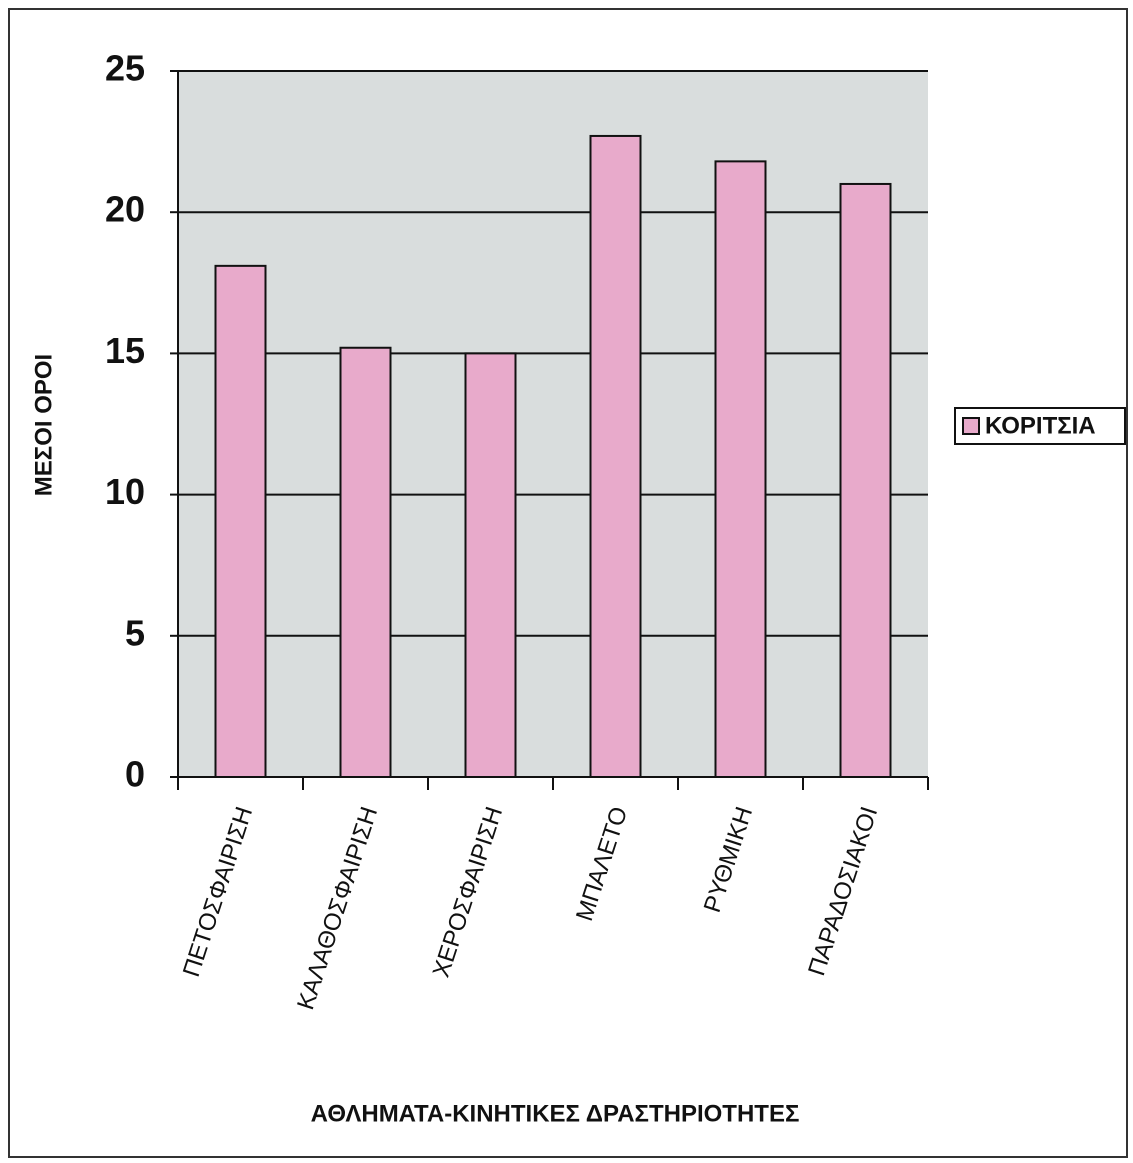  What do you see at coordinates (555, 1113) in the screenshot?
I see `x-axis-title: ΑΘΛΗΜΑΤΑ-ΚΙΝΗΤΙΚΕΣ ΔΡΑΣΤΗΡΙΟΤΗΤΕΣ` at bounding box center [555, 1113].